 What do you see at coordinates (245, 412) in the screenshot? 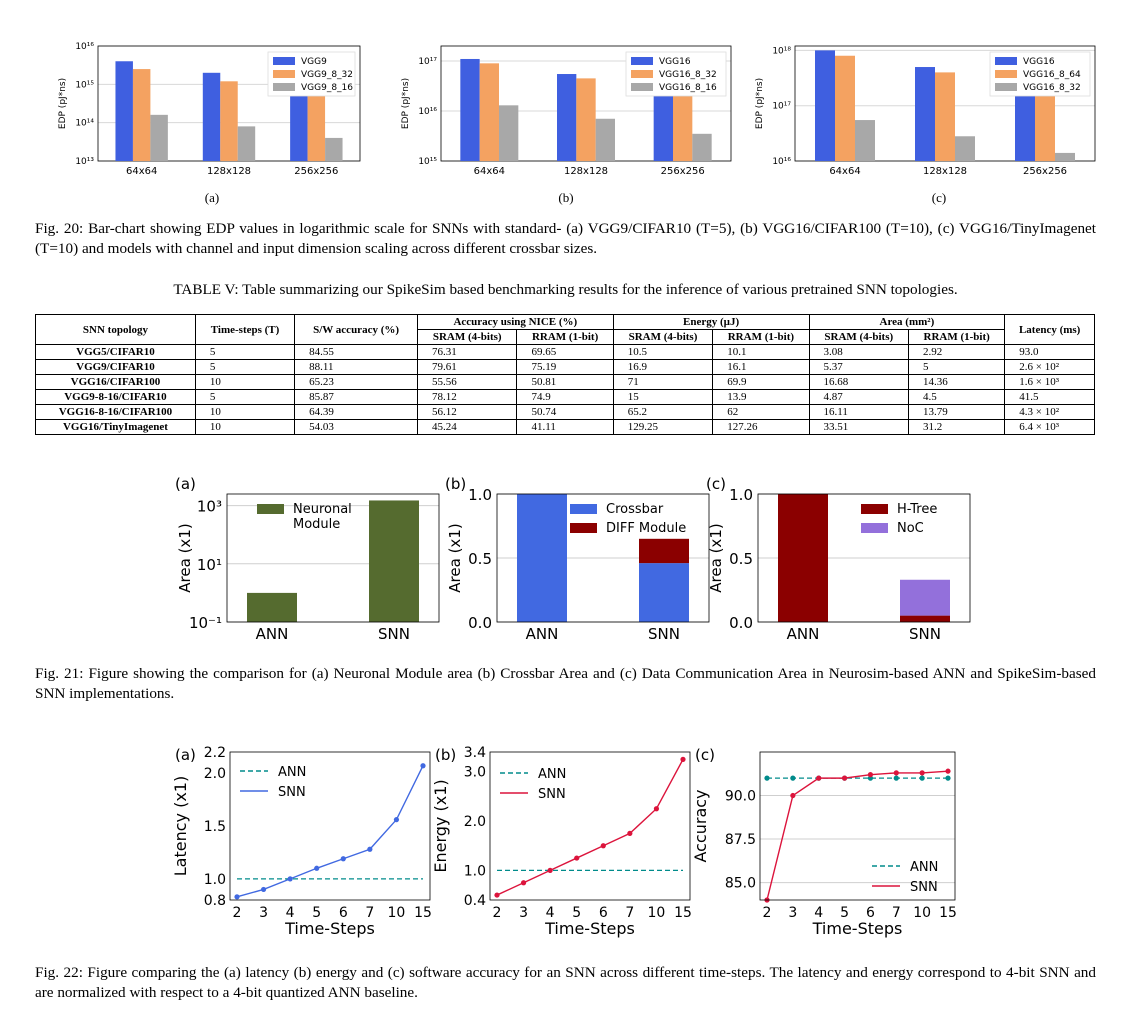
I see `table-cell: 10` at bounding box center [245, 412].